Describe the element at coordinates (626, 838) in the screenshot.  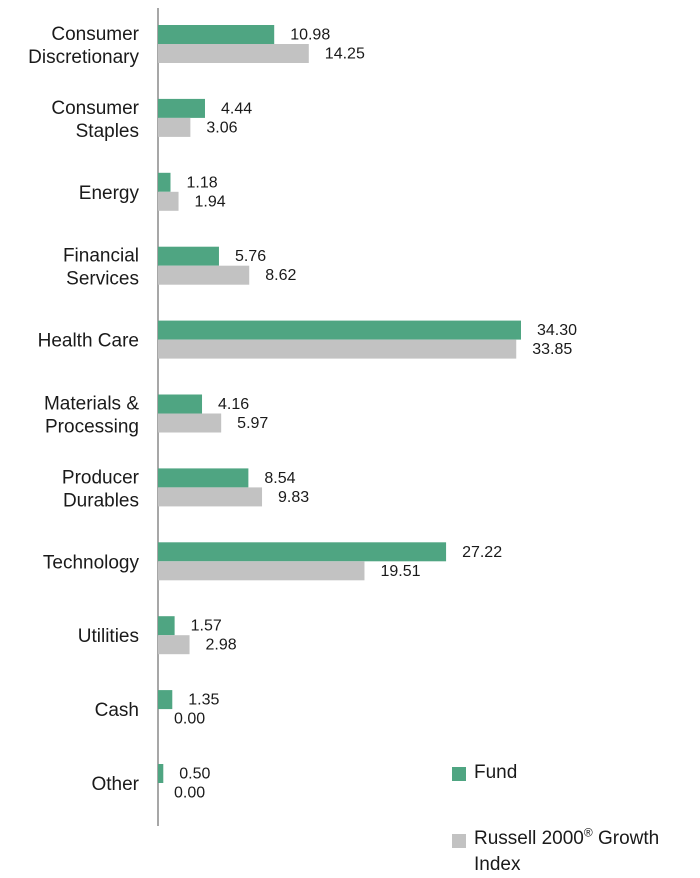
I see `legend-label-index-line1-tail: Growth` at that location.